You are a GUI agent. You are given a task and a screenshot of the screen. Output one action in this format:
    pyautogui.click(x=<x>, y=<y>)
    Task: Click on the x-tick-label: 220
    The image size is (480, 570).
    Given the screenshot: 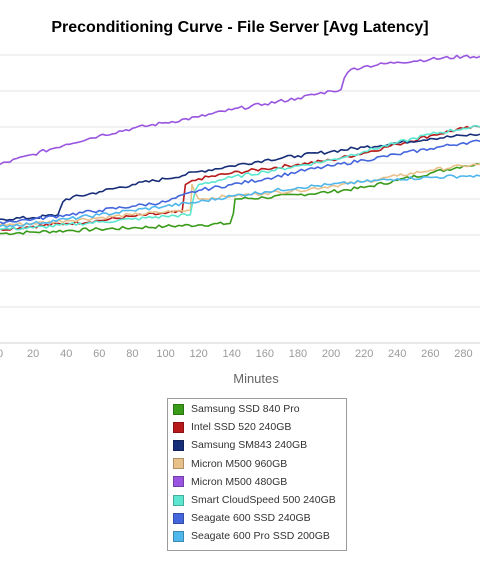 What is the action you would take?
    pyautogui.click(x=364, y=354)
    